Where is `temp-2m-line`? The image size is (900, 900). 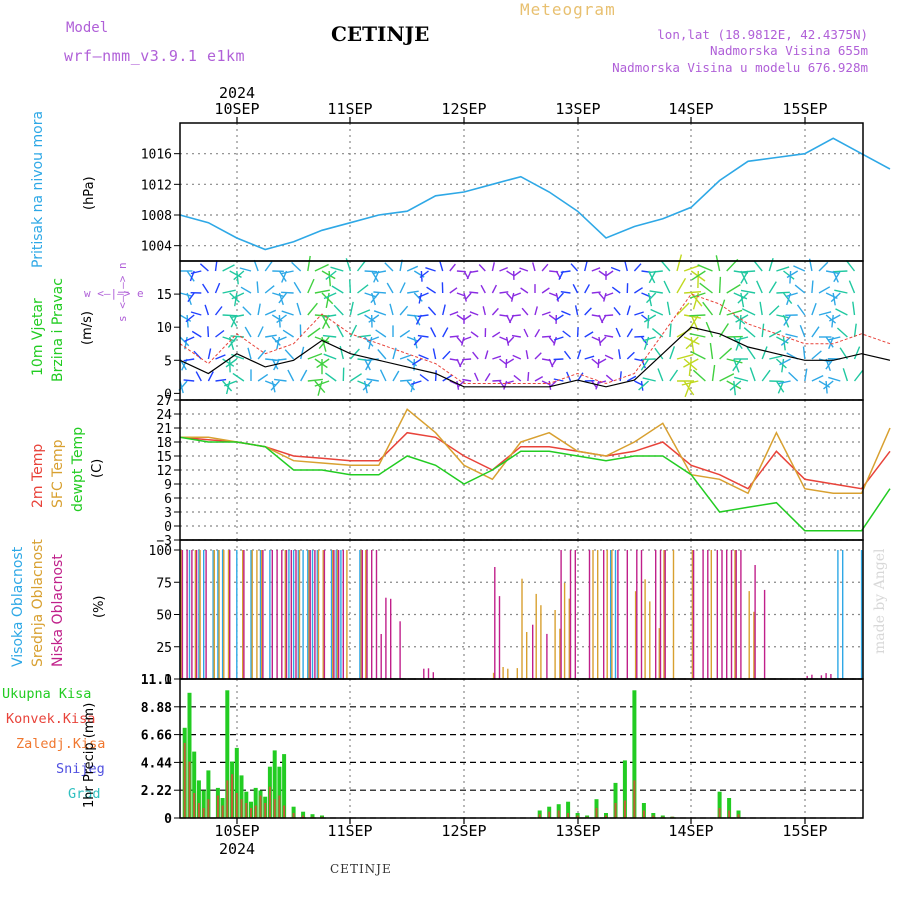
temp-2m-line is located at coordinates (535, 460).